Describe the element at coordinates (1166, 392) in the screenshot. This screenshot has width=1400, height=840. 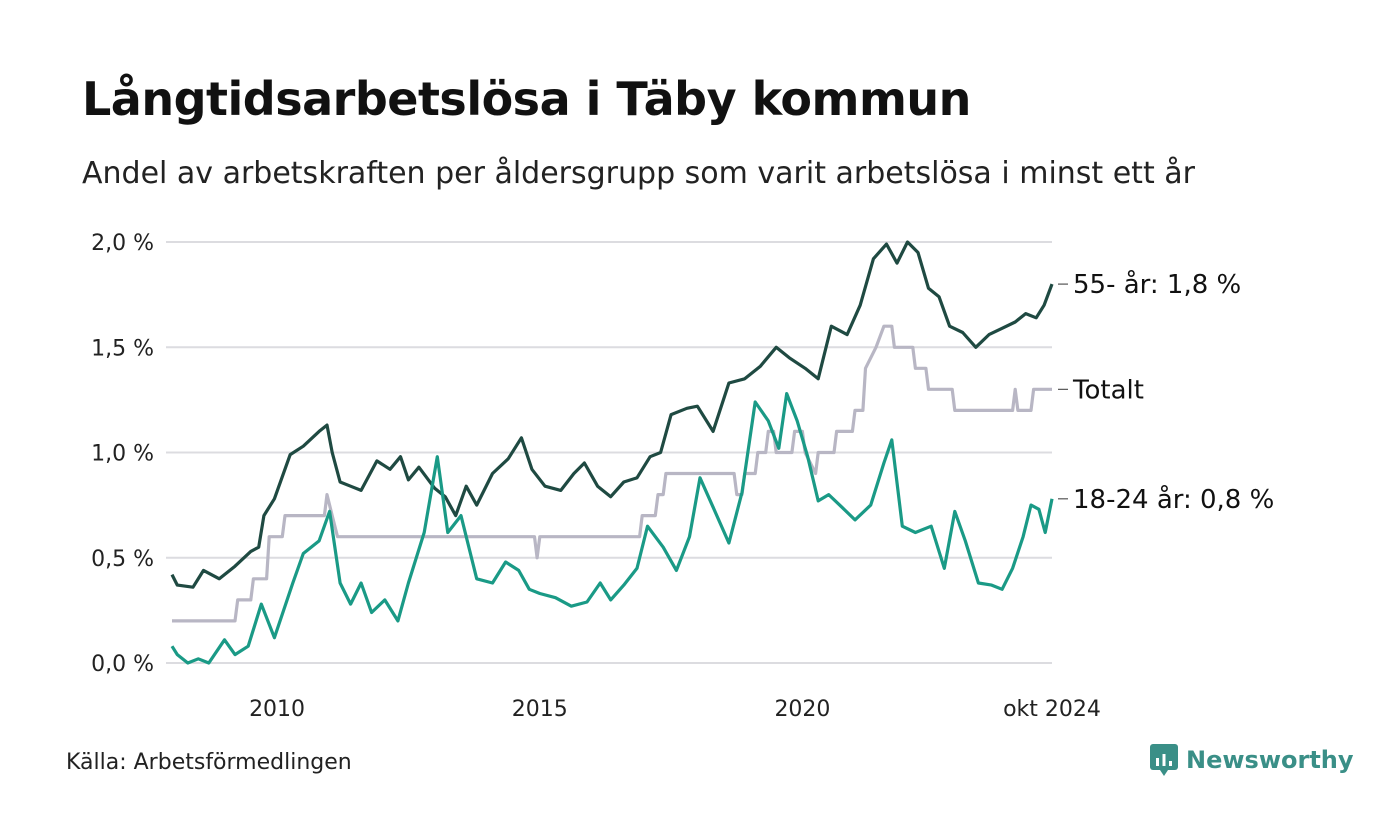
I see `series-labels: 55- år: 1,8 % Totalt 18-24 år: 0,8 %` at that location.